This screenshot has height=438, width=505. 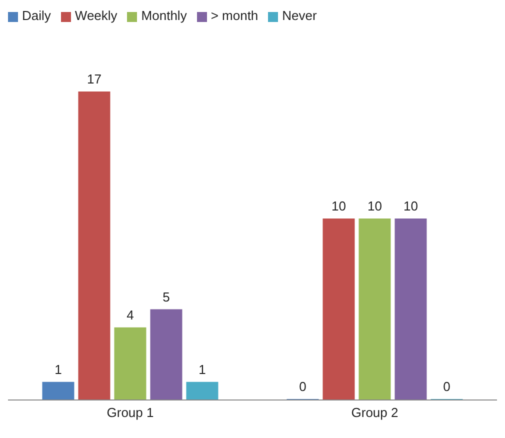 What do you see at coordinates (130, 314) in the screenshot?
I see `data-label: 4` at bounding box center [130, 314].